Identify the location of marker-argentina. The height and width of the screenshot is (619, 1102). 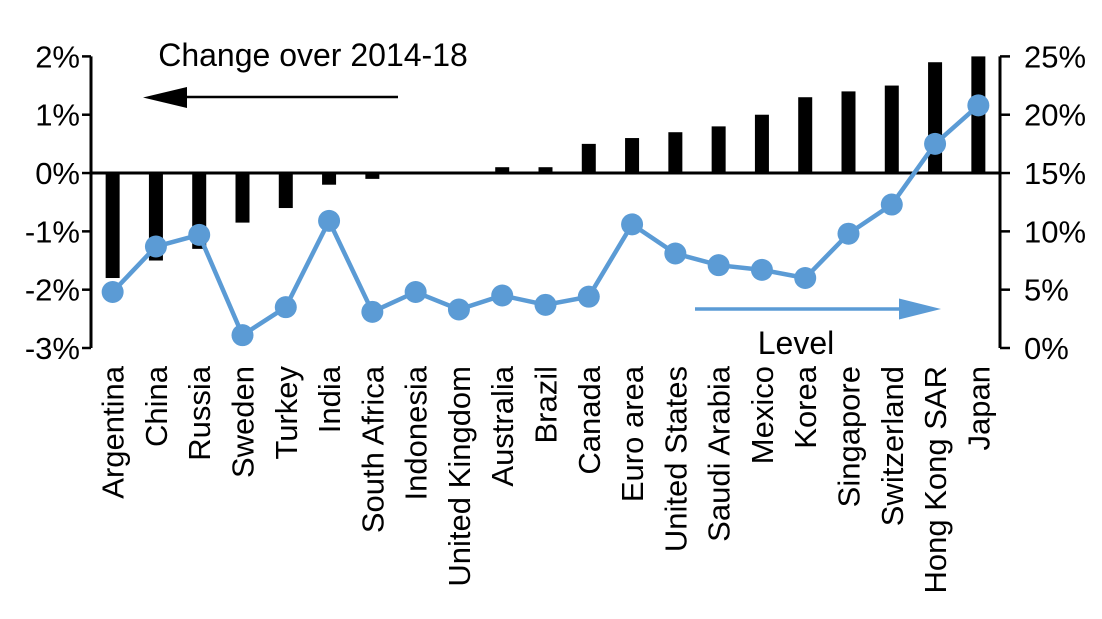
(112, 292).